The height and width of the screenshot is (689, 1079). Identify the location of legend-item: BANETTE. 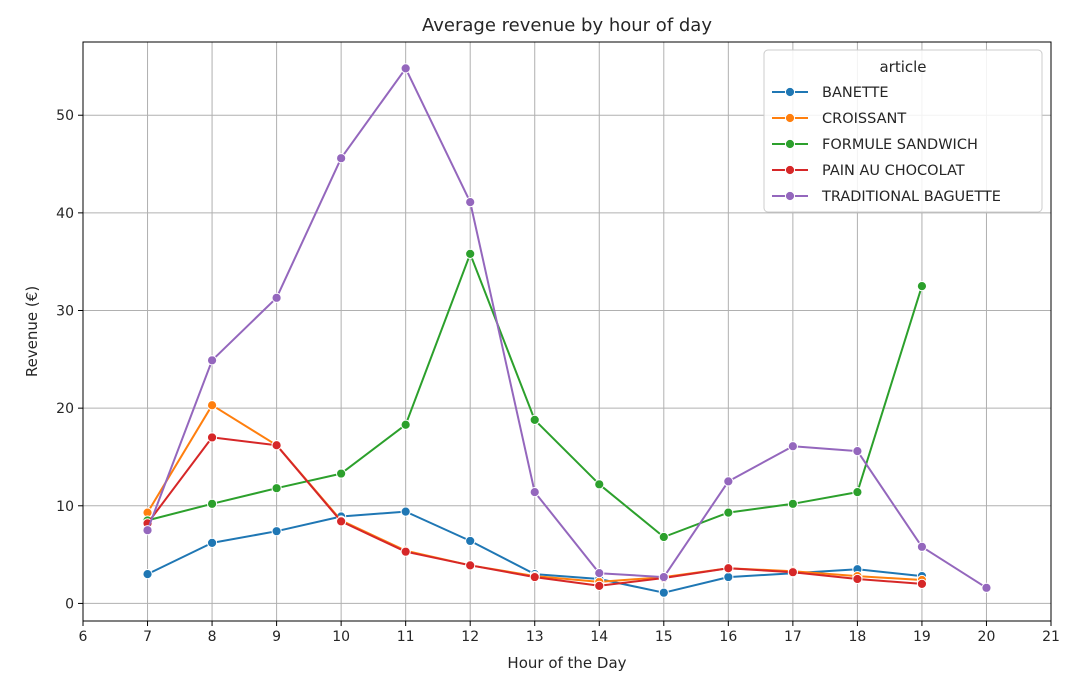
(830, 93).